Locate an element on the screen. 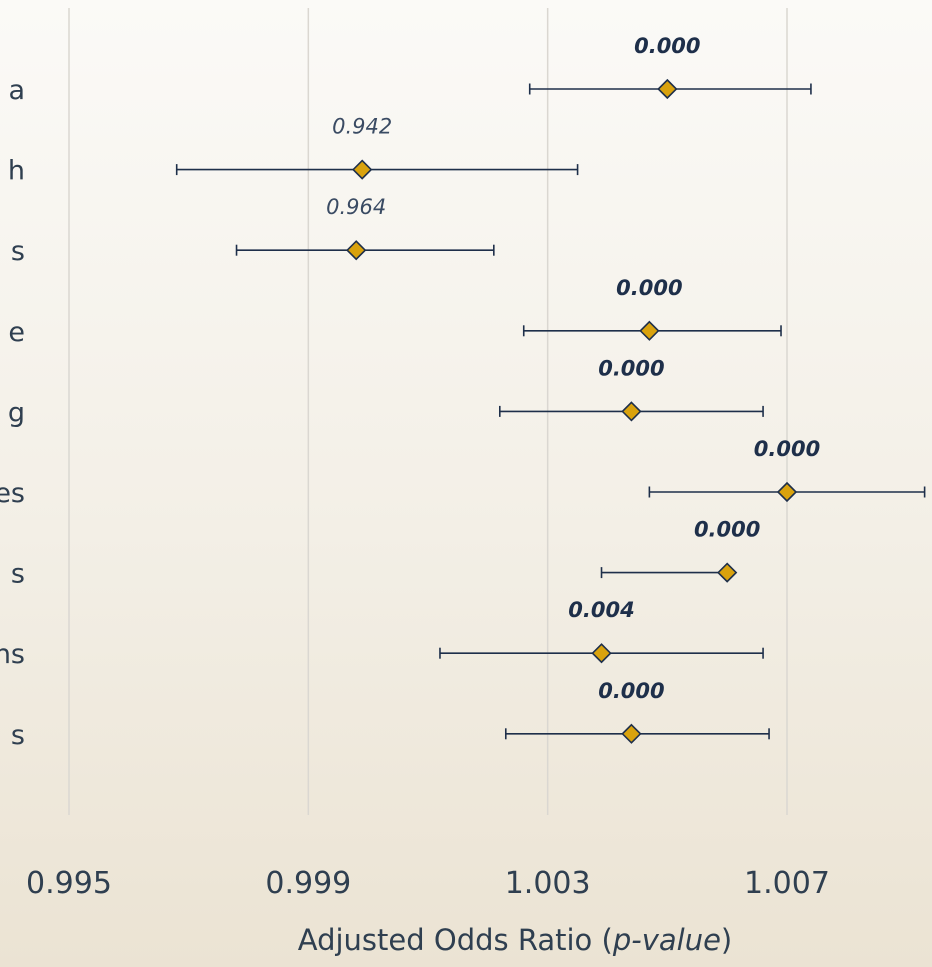  forest-row: es 0.000 is located at coordinates (463, 473).